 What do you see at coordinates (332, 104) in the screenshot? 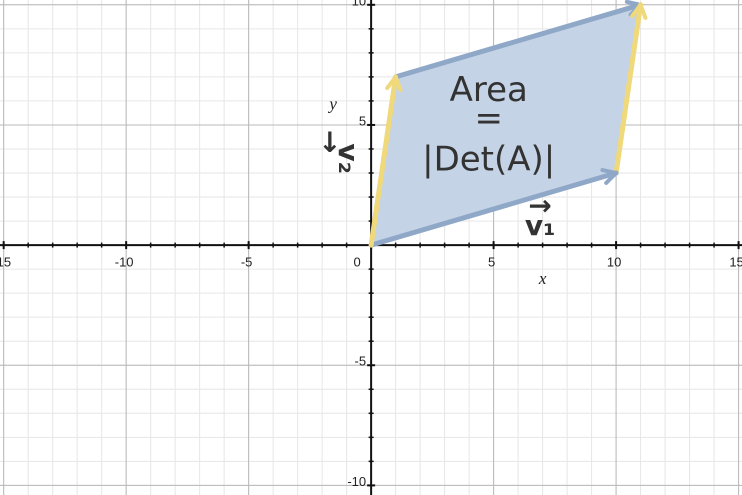
I see `y-axis-label: y` at bounding box center [332, 104].